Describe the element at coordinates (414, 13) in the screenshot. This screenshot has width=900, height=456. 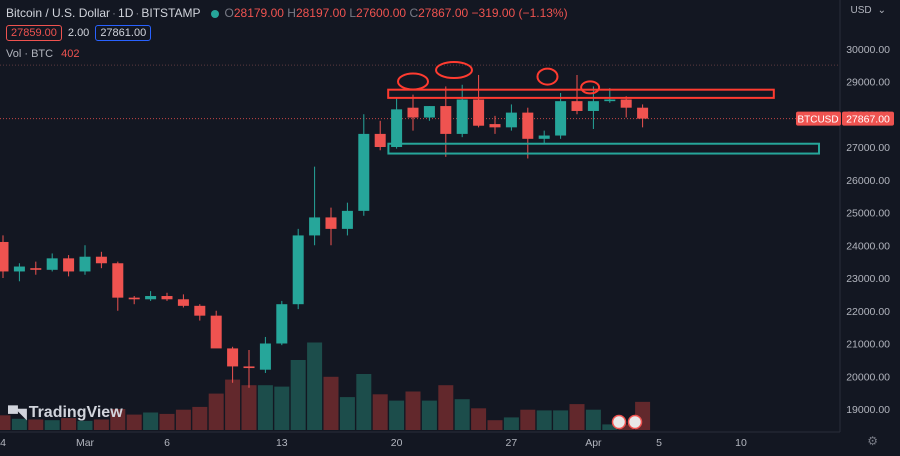
I see `close-label: C` at that location.